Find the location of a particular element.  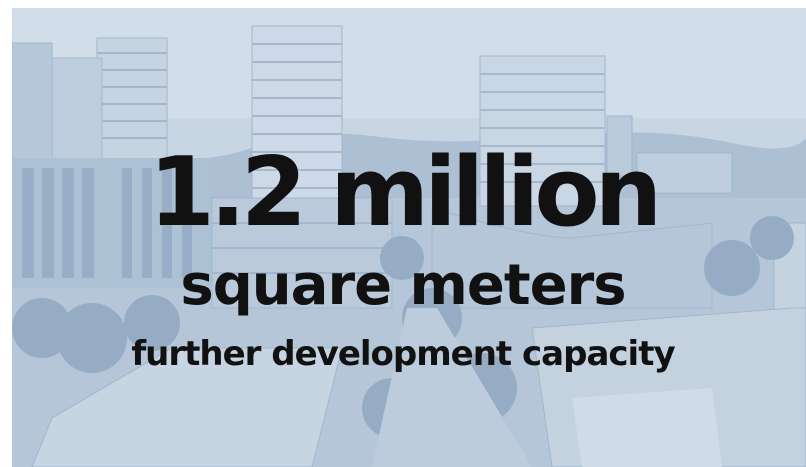

headline-unit: square meters is located at coordinates (403, 285).